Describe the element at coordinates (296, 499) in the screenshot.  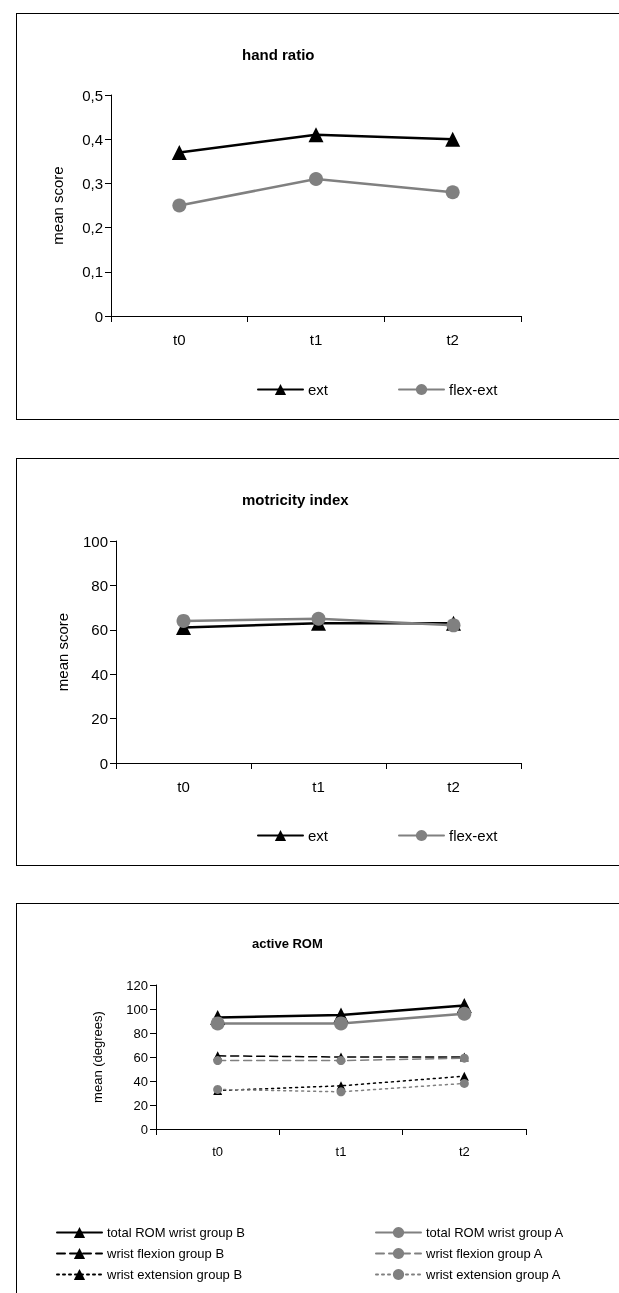
I see `chart-title: motricity index` at that location.